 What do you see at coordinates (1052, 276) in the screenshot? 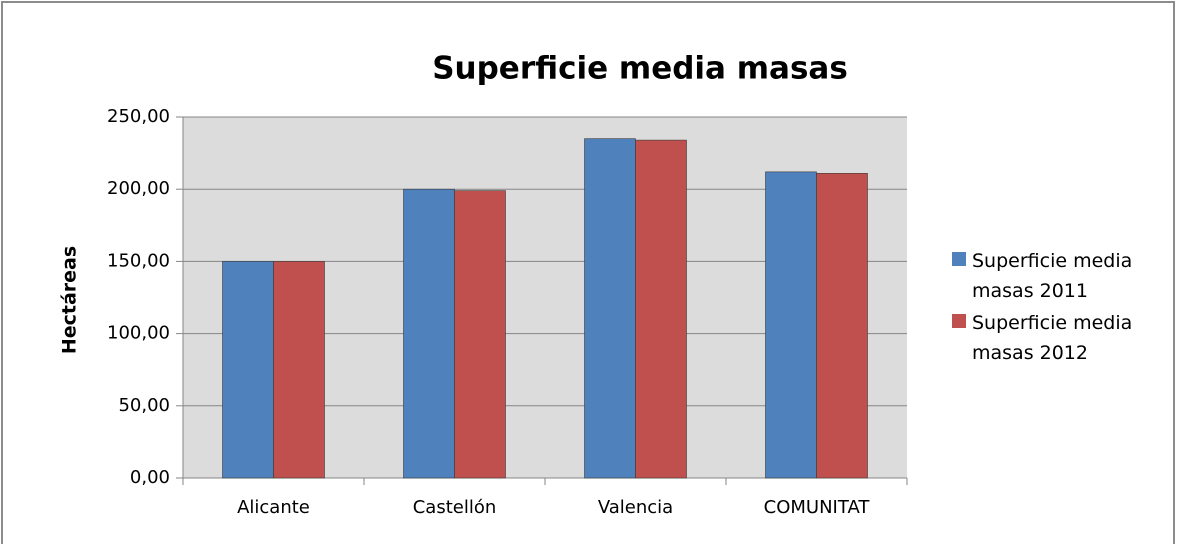
I see `legend-label: Superficie media masas 2011` at bounding box center [1052, 276].